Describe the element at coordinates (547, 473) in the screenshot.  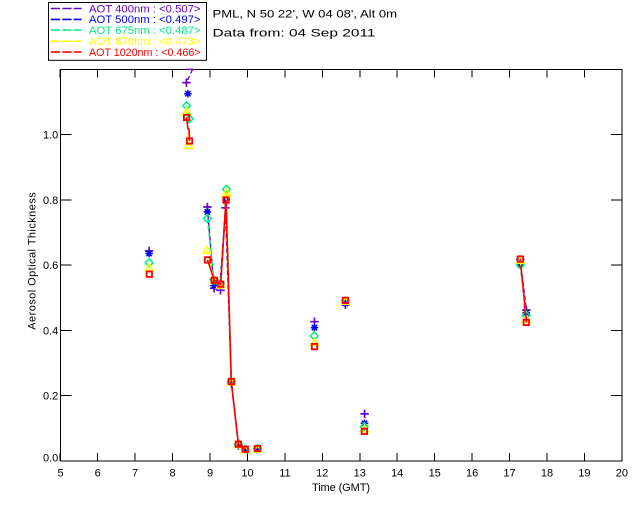
I see `svg-text: 18` at that location.